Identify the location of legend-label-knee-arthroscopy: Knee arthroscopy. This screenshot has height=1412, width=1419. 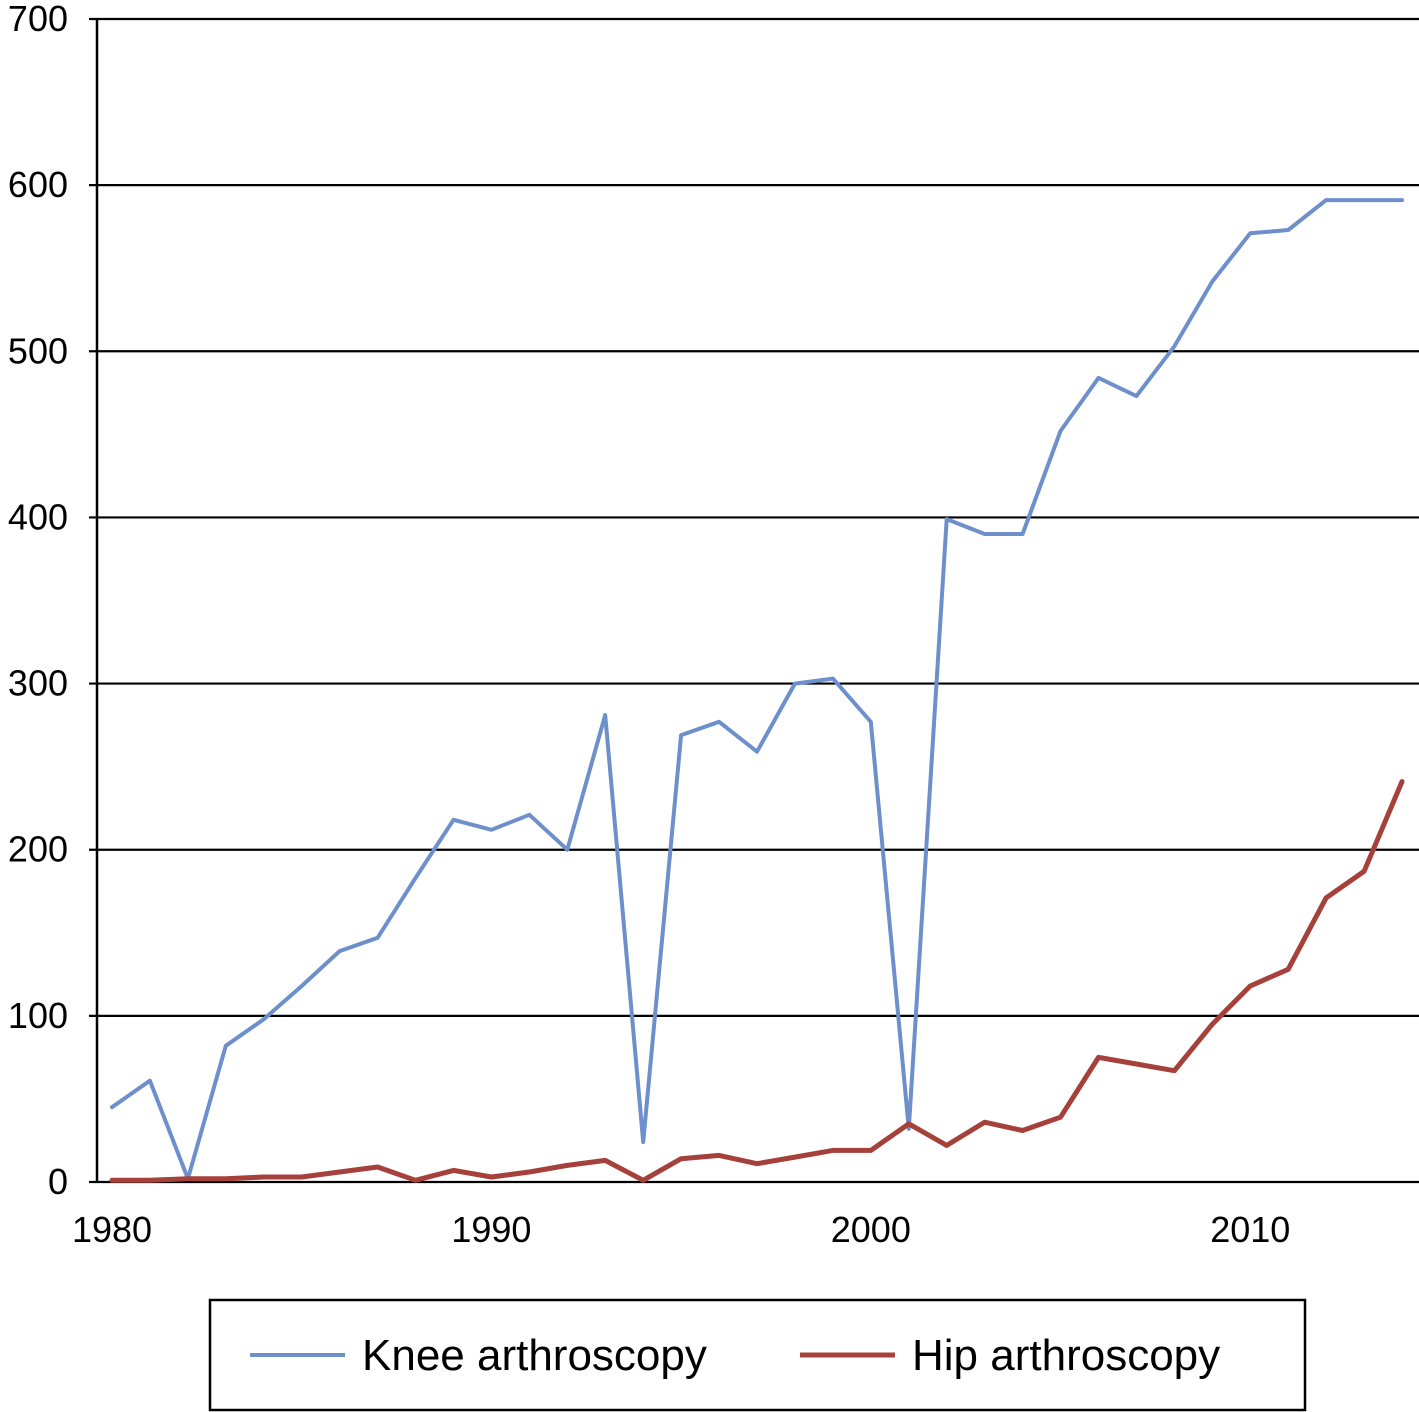
(534, 1355).